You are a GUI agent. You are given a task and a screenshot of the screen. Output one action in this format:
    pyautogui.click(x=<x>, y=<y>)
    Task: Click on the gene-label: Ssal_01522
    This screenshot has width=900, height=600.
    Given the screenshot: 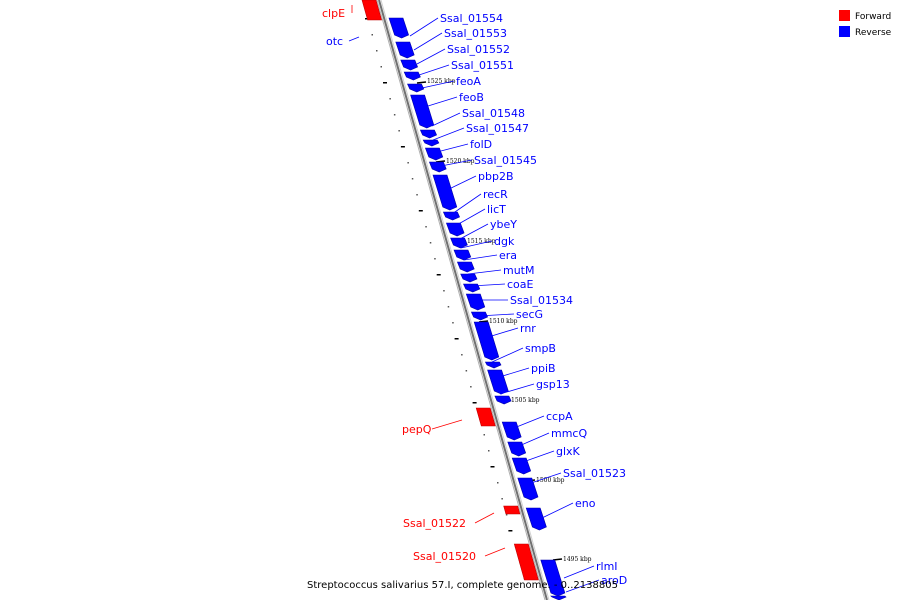 What is the action you would take?
    pyautogui.click(x=434, y=523)
    